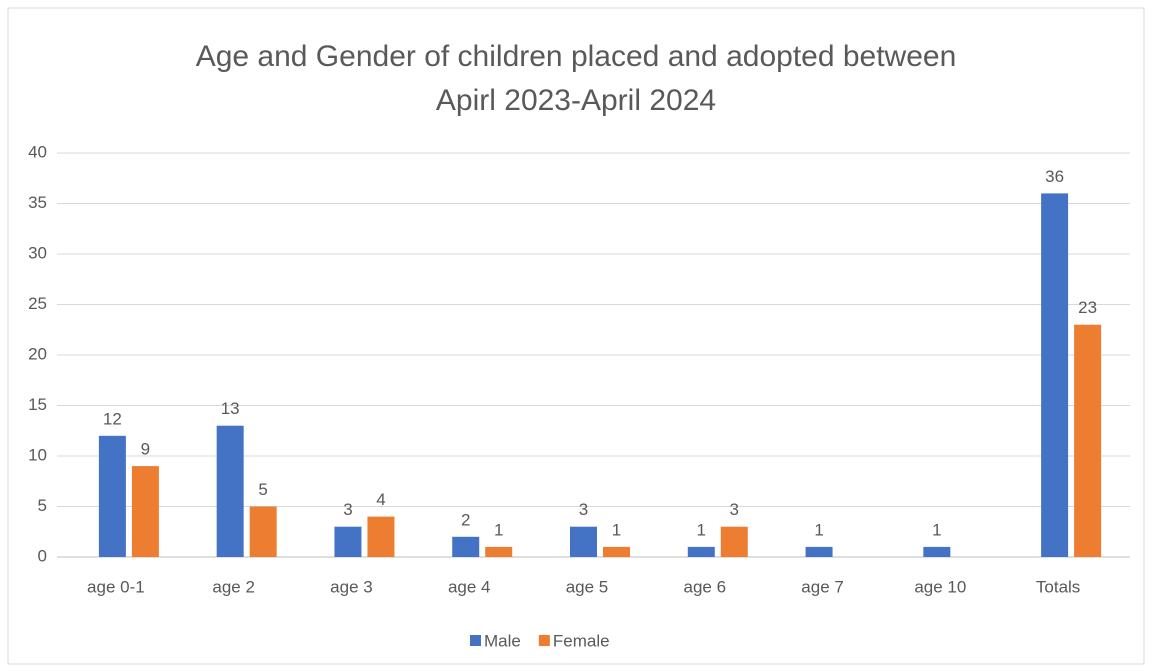 This screenshot has height=672, width=1152. What do you see at coordinates (351, 586) in the screenshot?
I see `x-tick-label: age 3` at bounding box center [351, 586].